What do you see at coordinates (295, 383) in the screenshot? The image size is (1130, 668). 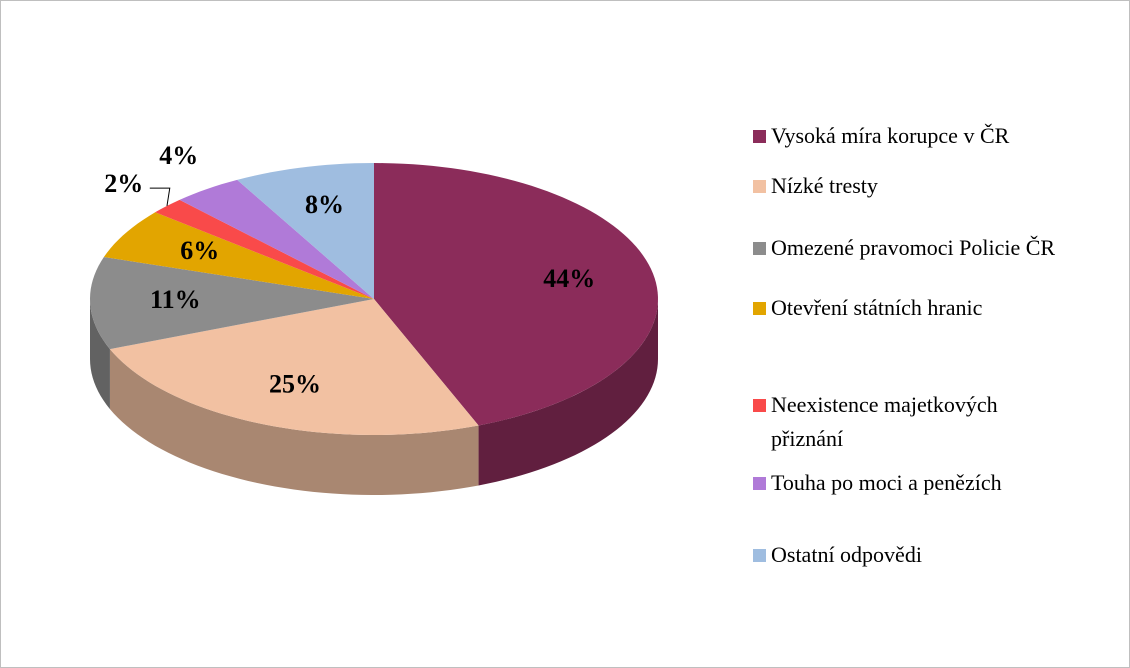 I see `data-label: 25%` at bounding box center [295, 383].